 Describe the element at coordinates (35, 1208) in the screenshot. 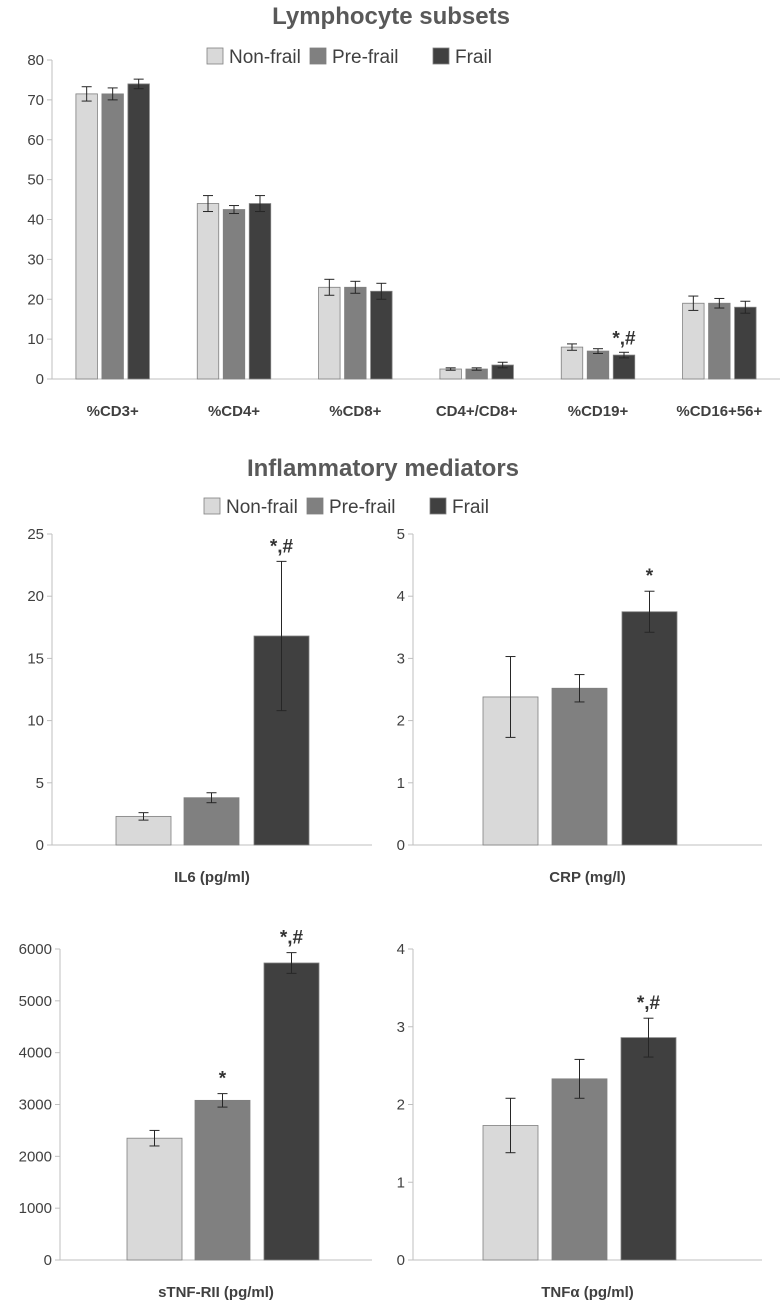

I see `y-tick-label: 1000` at that location.